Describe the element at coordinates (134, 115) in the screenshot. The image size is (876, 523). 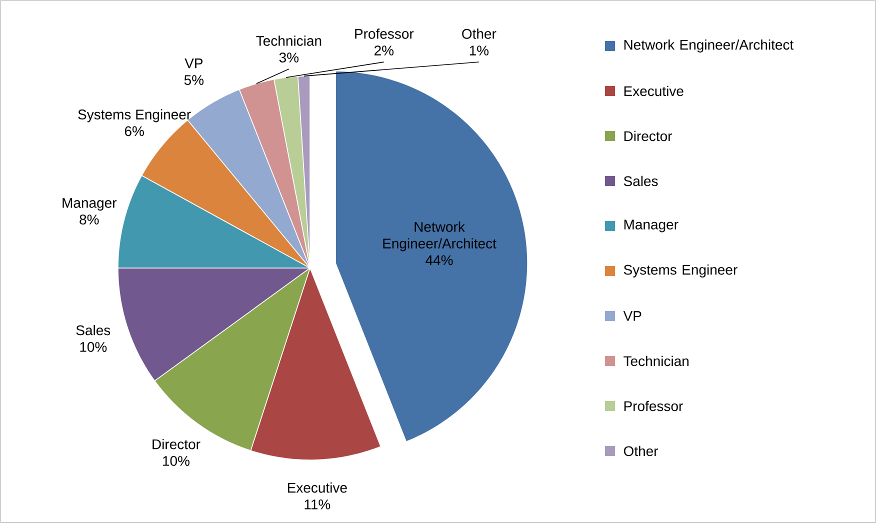
I see `slice-label: Systems Engineer` at that location.